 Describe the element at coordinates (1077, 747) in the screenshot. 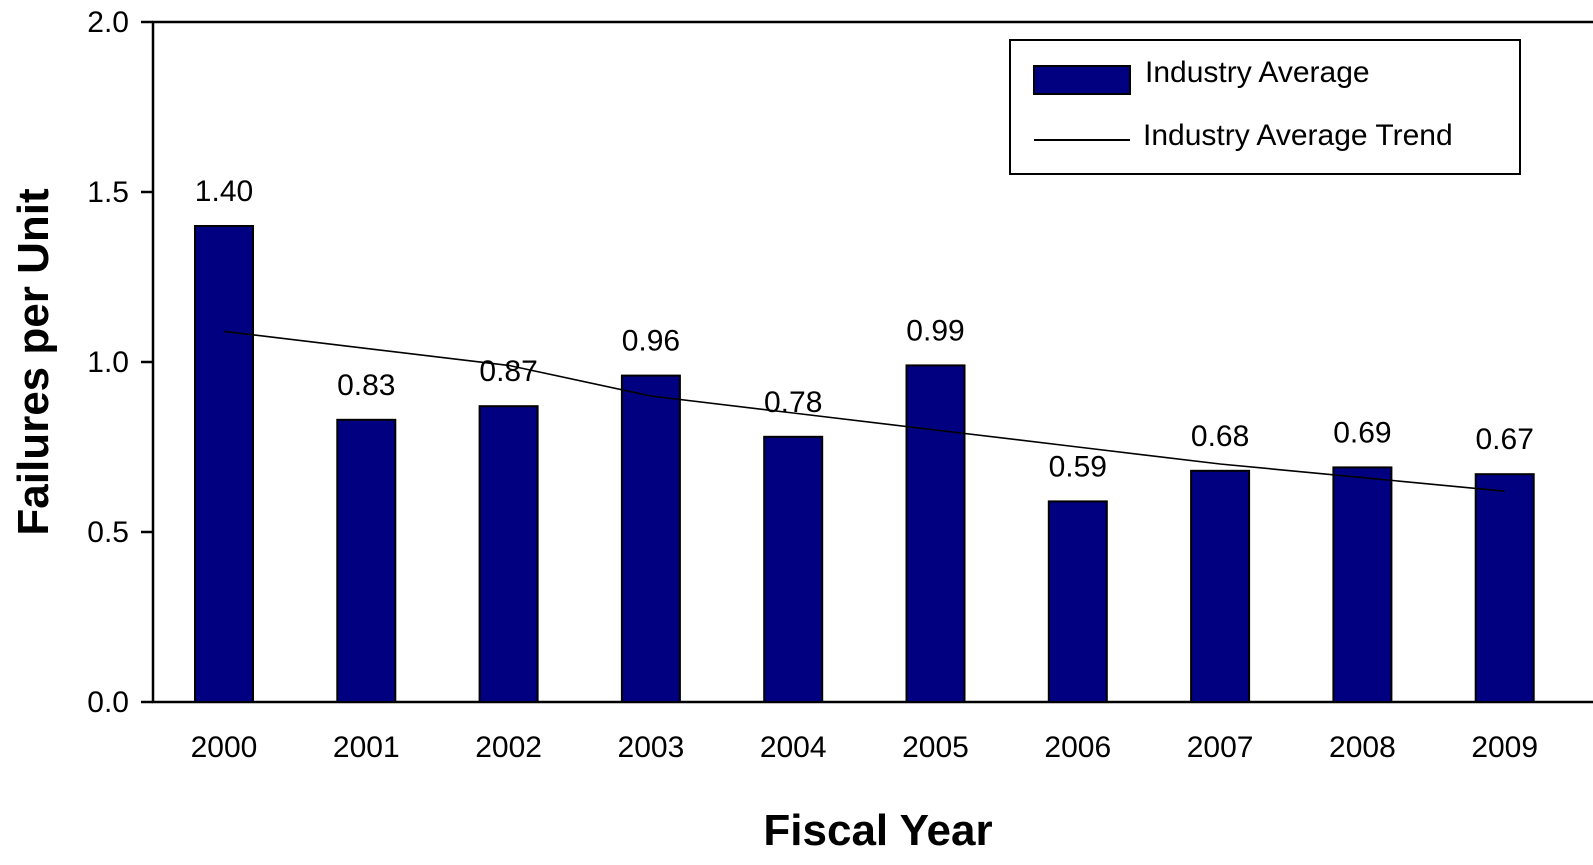

I see `x-tick-label: 2006` at that location.